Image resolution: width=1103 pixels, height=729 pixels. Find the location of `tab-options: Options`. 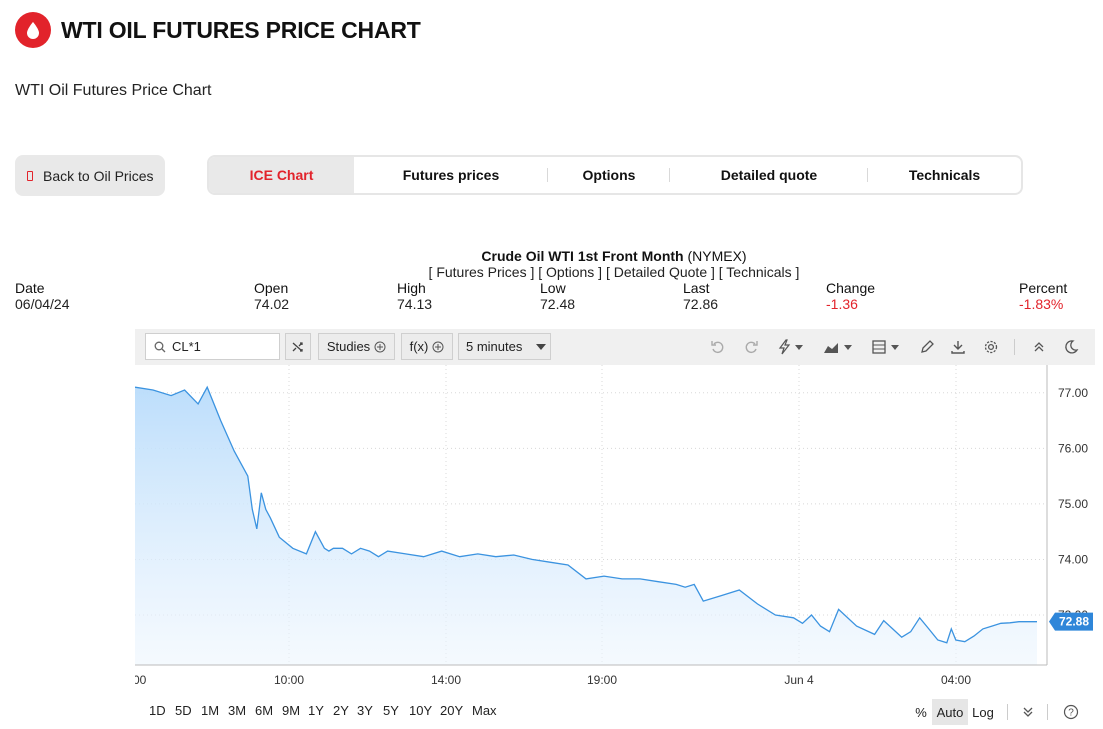

tab-options: Options is located at coordinates (609, 175).